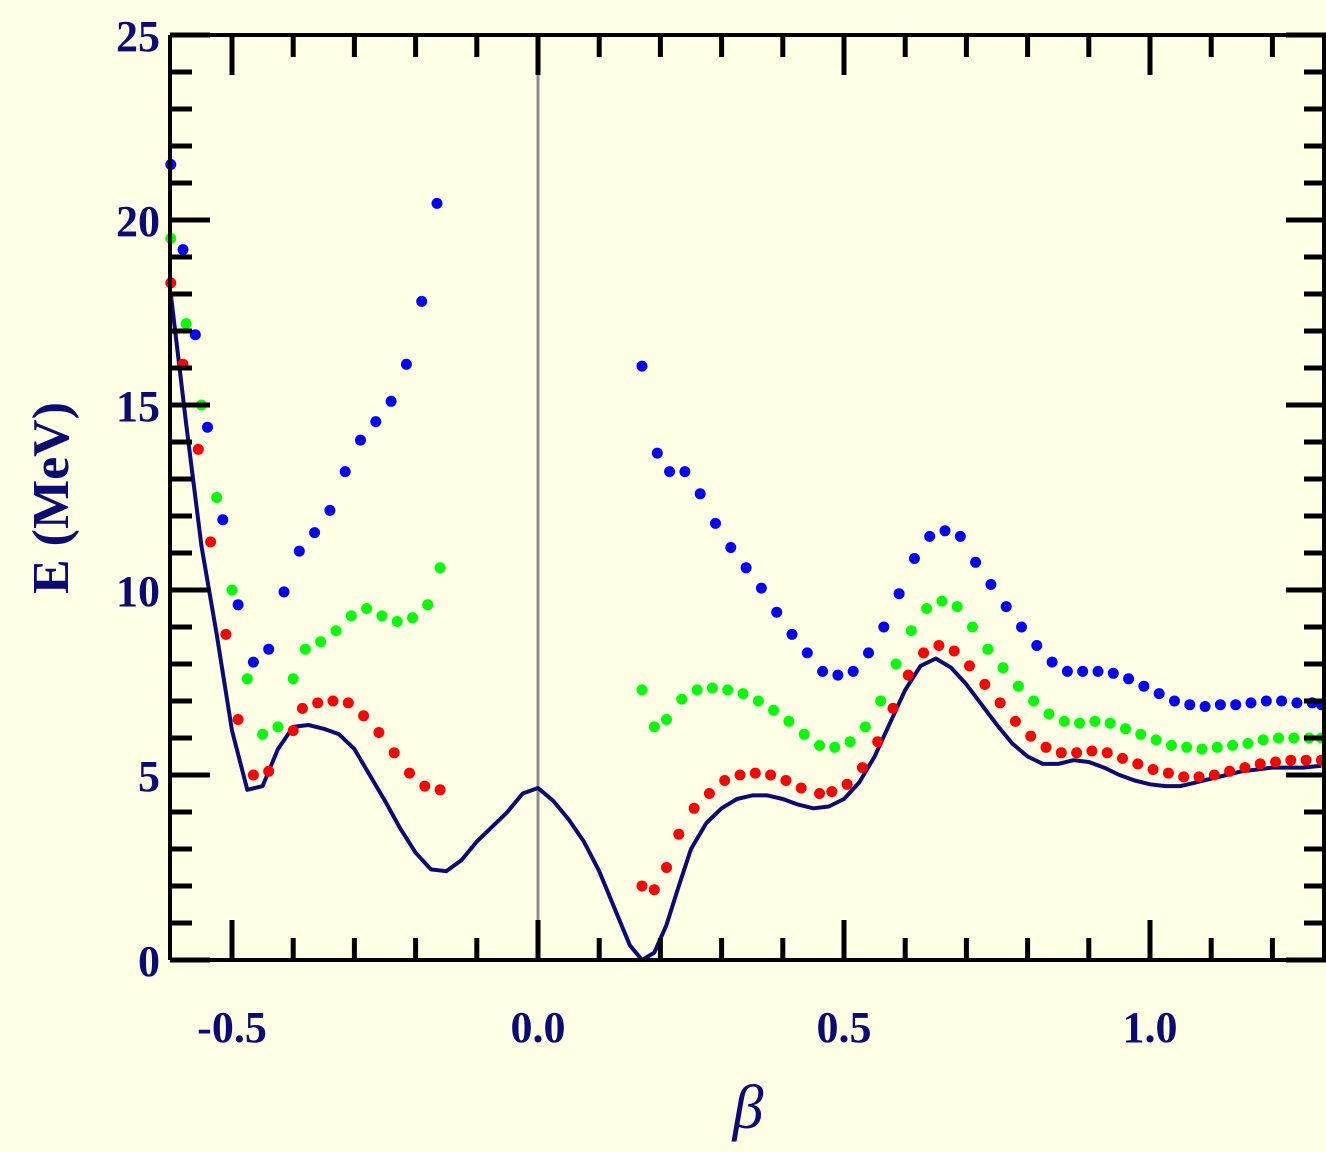 The width and height of the screenshot is (1326, 1152). Describe the element at coordinates (51, 498) in the screenshot. I see `y-axis-title: E (MeV)` at that location.